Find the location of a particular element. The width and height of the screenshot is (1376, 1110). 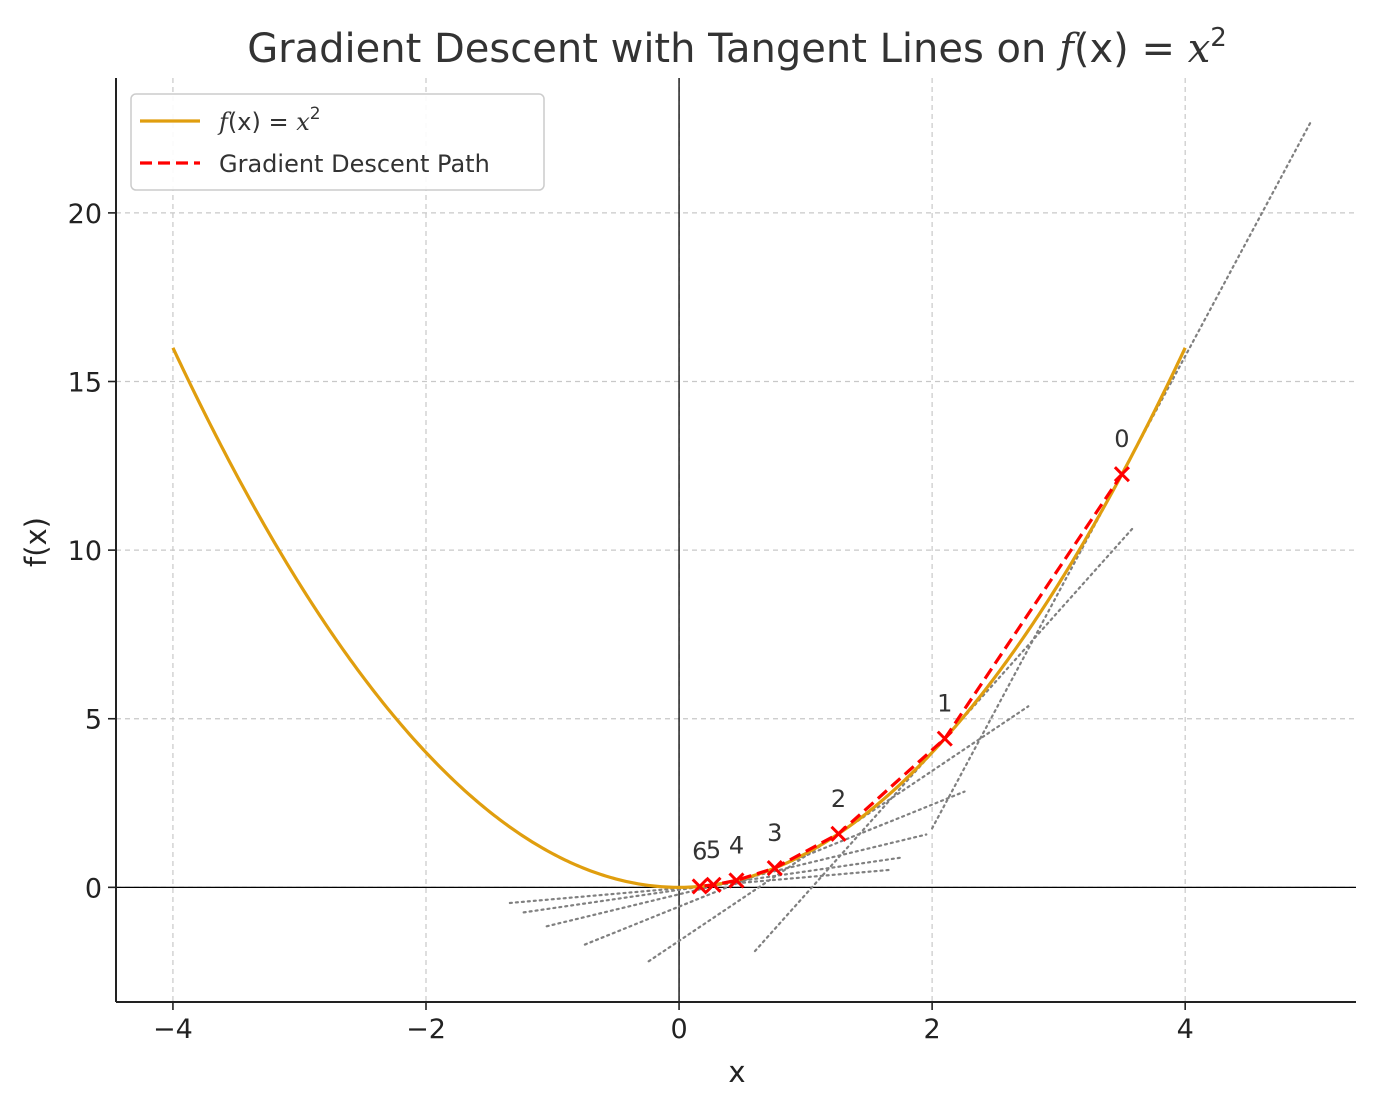

step-label: 0 is located at coordinates (1121, 439).